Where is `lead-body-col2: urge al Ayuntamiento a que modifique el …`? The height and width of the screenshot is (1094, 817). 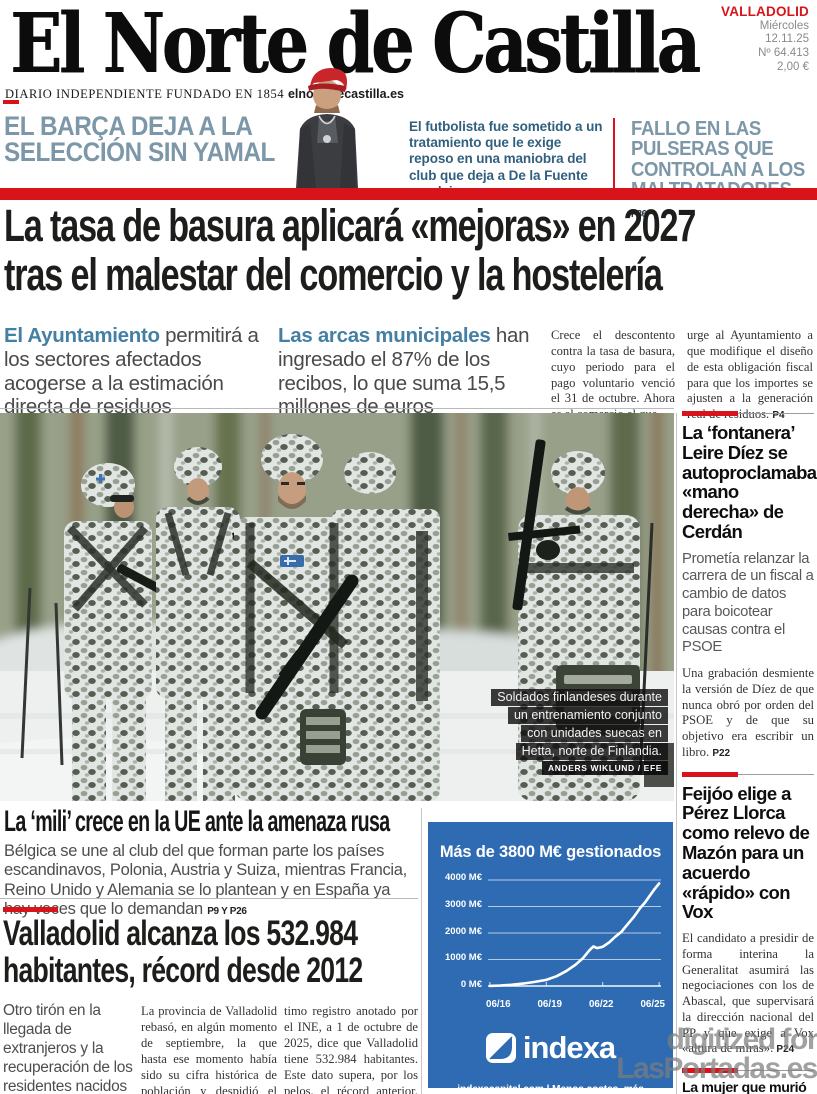 lead-body-col2: urge al Ayuntamiento a que modifique el … is located at coordinates (750, 375).